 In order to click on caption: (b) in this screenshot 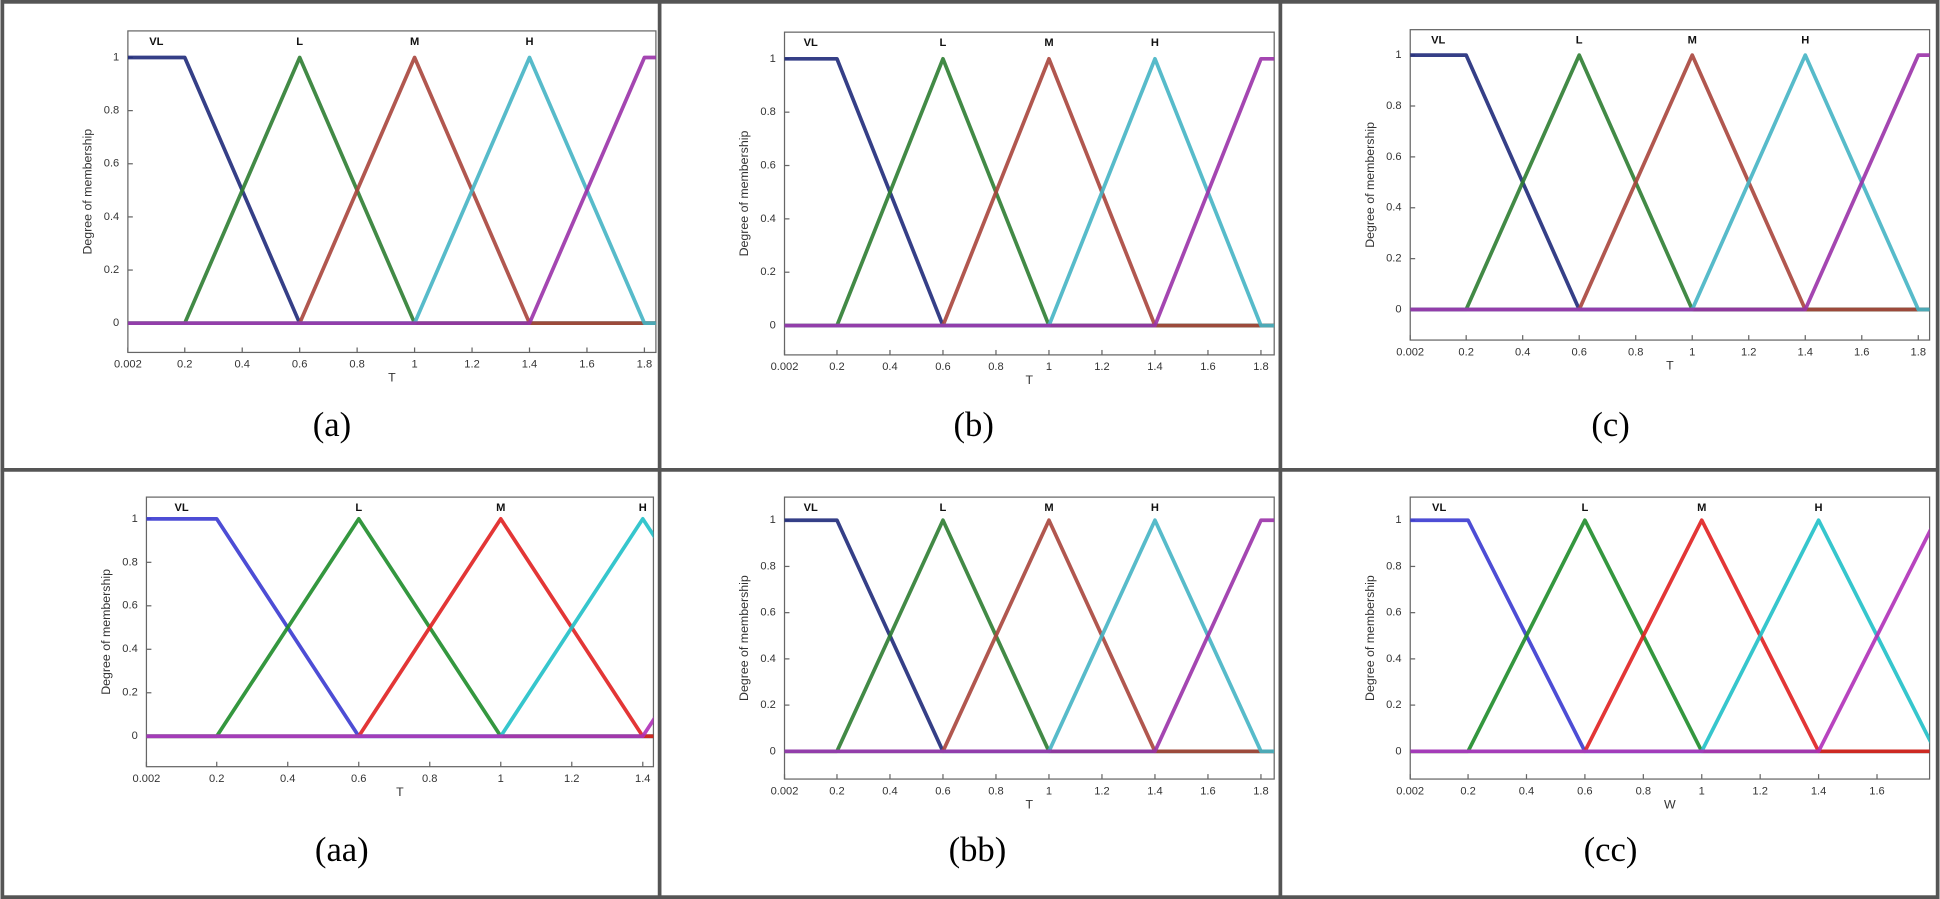, I will do `click(974, 425)`.